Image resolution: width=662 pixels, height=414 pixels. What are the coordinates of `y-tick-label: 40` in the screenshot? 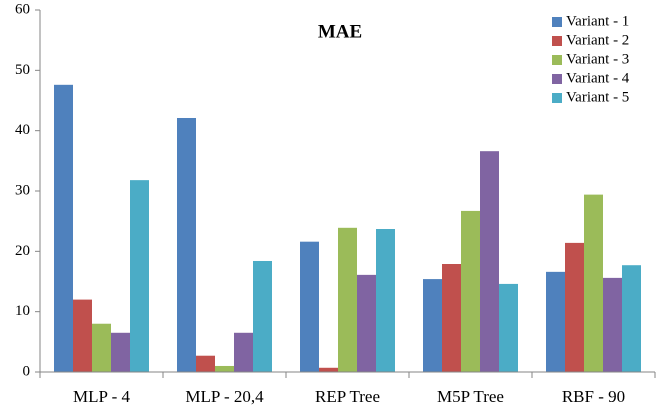 It's located at (22, 130).